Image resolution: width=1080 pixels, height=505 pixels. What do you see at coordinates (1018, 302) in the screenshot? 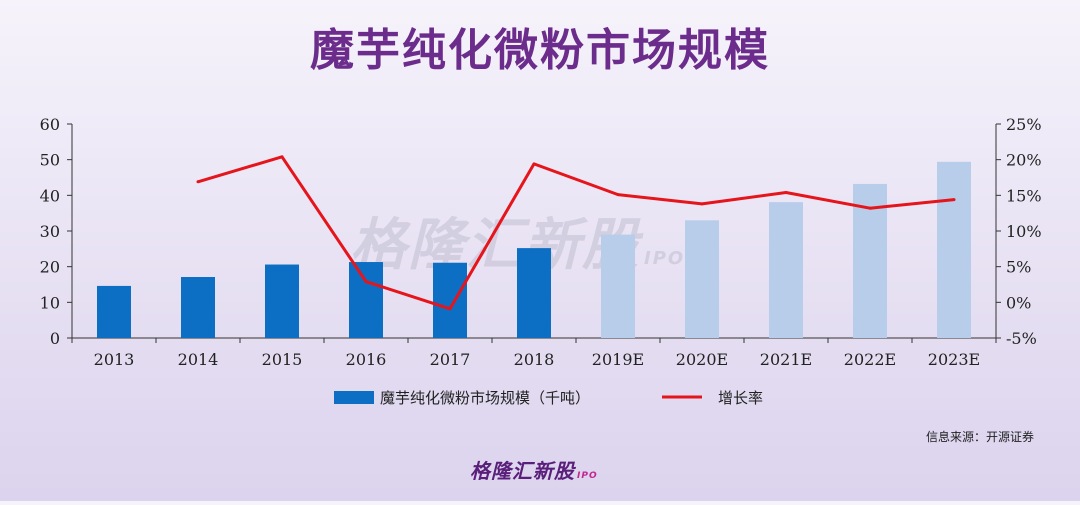
I see `right-tick-label: 0%` at bounding box center [1018, 302].